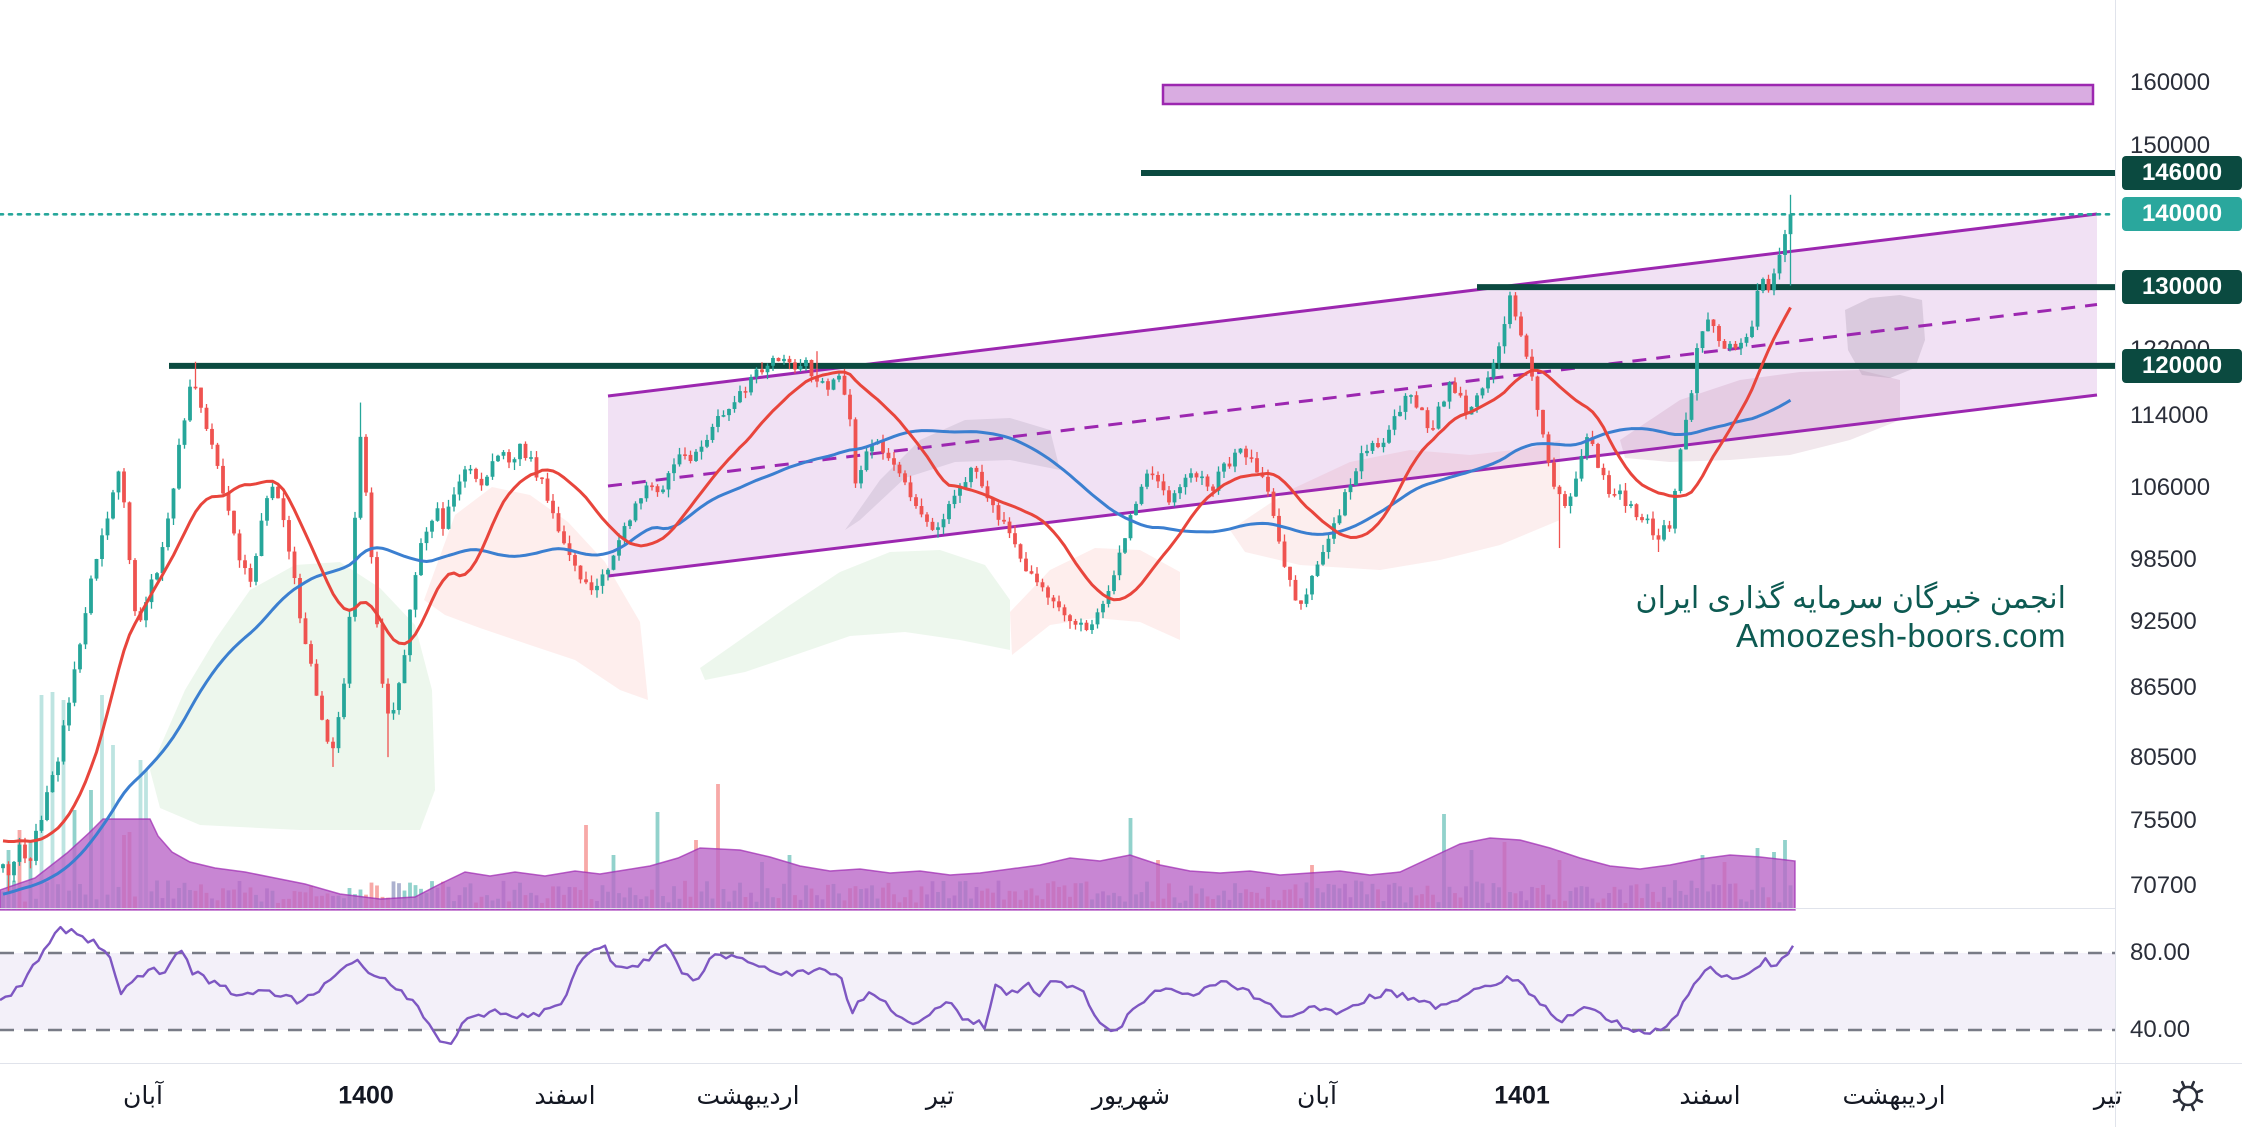  Describe the element at coordinates (2163, 758) in the screenshot. I see `y-axis-tick: 80500` at that location.